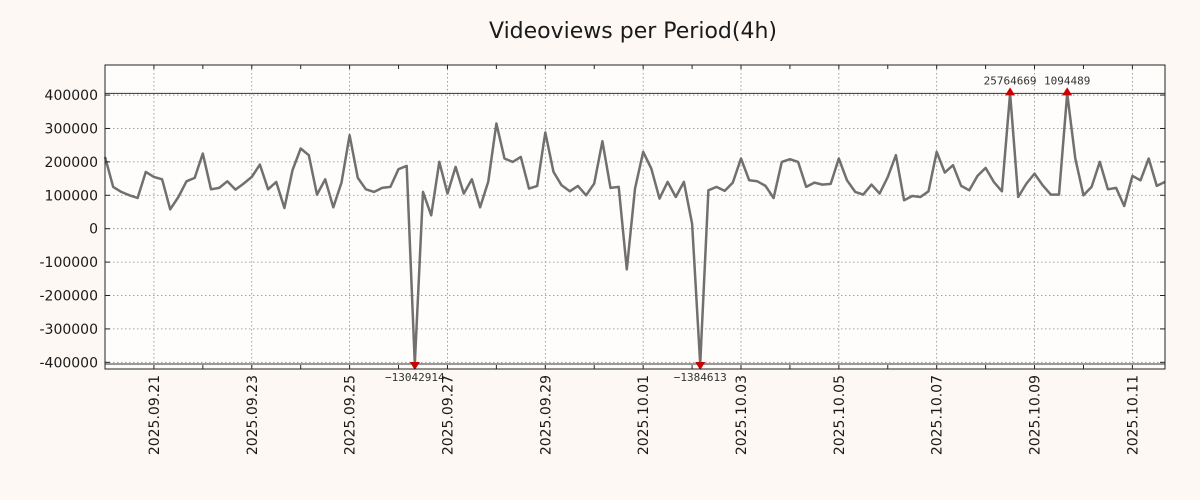 The height and width of the screenshot is (500, 1200). What do you see at coordinates (351, 415) in the screenshot?
I see `x-tick-label: 2025.09.25` at bounding box center [351, 415].